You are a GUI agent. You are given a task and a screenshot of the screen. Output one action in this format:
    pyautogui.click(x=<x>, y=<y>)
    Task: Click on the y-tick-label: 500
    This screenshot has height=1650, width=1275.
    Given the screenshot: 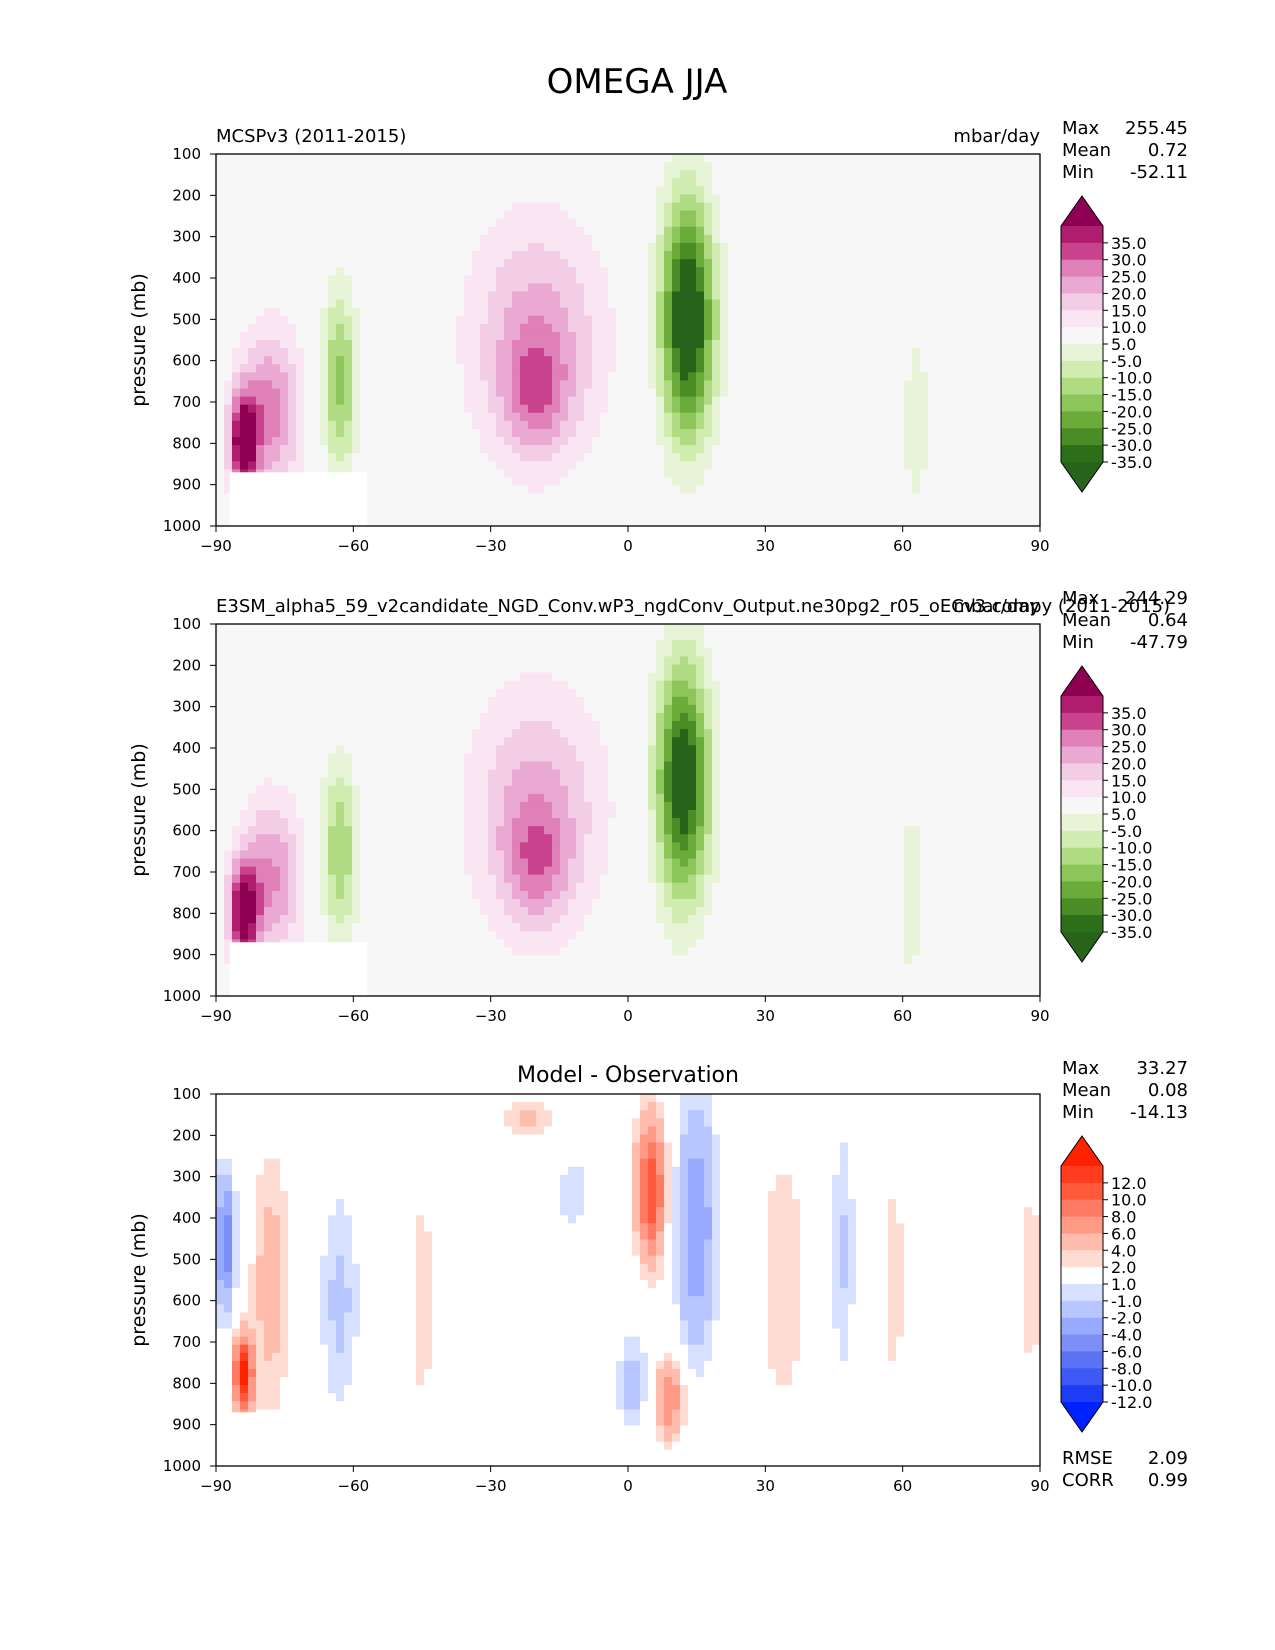 What is the action you would take?
    pyautogui.click(x=186, y=319)
    